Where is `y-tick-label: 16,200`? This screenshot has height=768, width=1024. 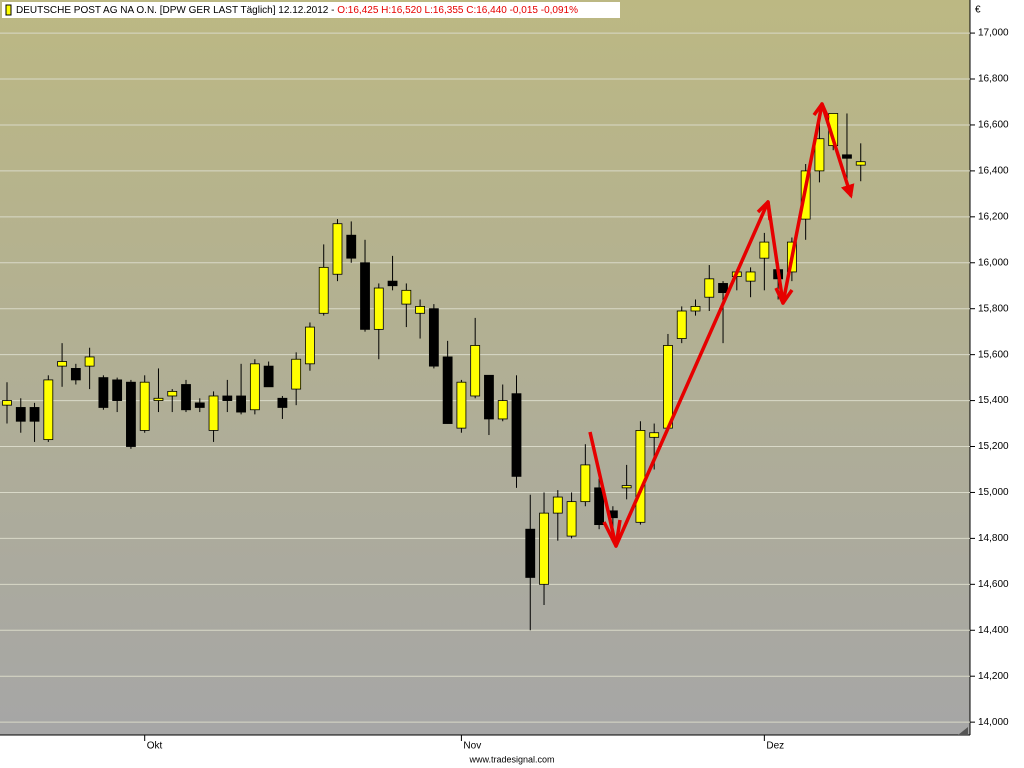
y-tick-label: 16,200 is located at coordinates (993, 216).